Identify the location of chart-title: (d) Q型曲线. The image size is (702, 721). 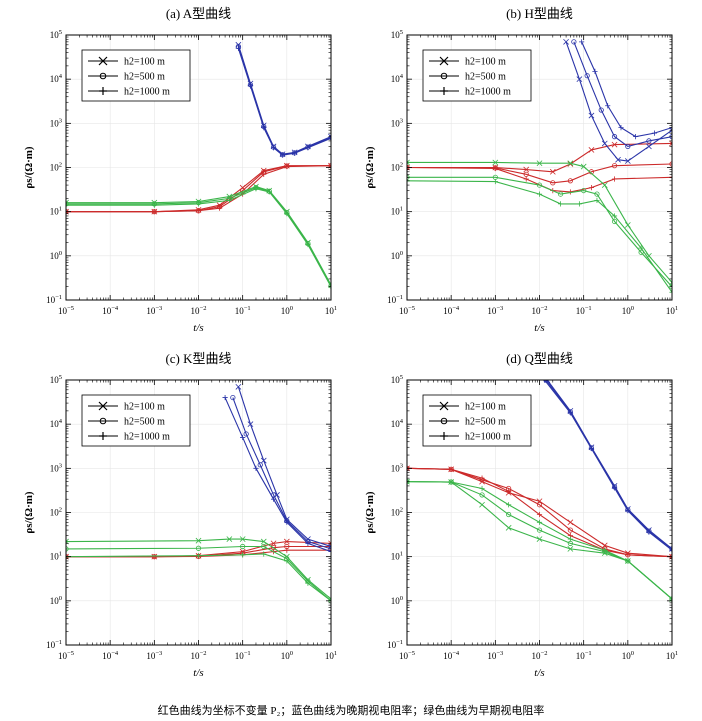
(539, 358).